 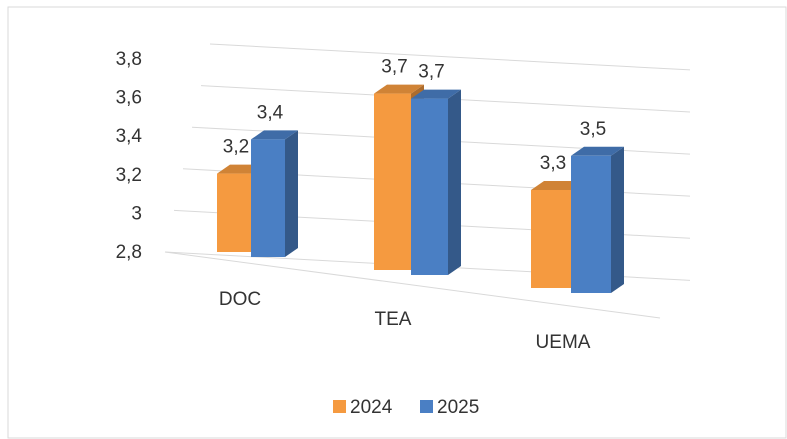 I want to click on y-tick-label: 3,6, so click(x=129, y=98).